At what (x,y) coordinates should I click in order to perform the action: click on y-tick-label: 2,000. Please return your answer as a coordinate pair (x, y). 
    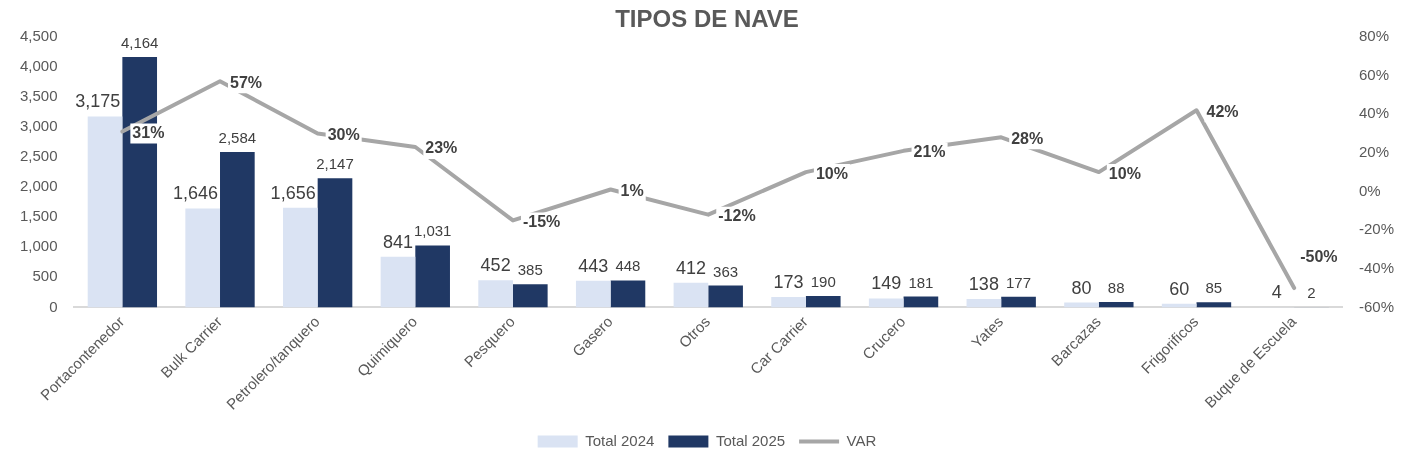
    Looking at the image, I should click on (38, 186).